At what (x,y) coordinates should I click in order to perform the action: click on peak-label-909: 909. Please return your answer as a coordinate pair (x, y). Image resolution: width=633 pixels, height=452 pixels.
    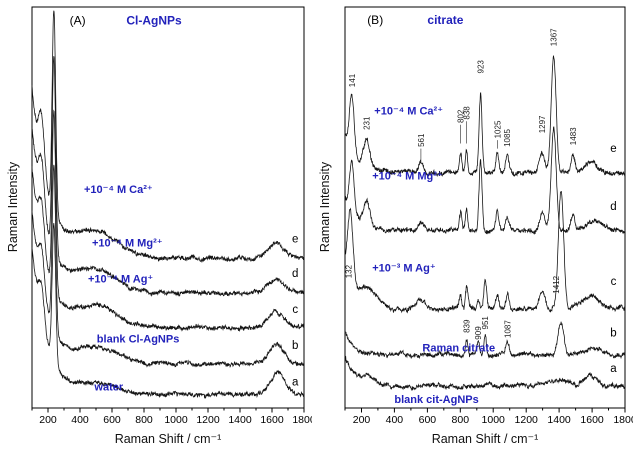
    Looking at the image, I should click on (478, 333).